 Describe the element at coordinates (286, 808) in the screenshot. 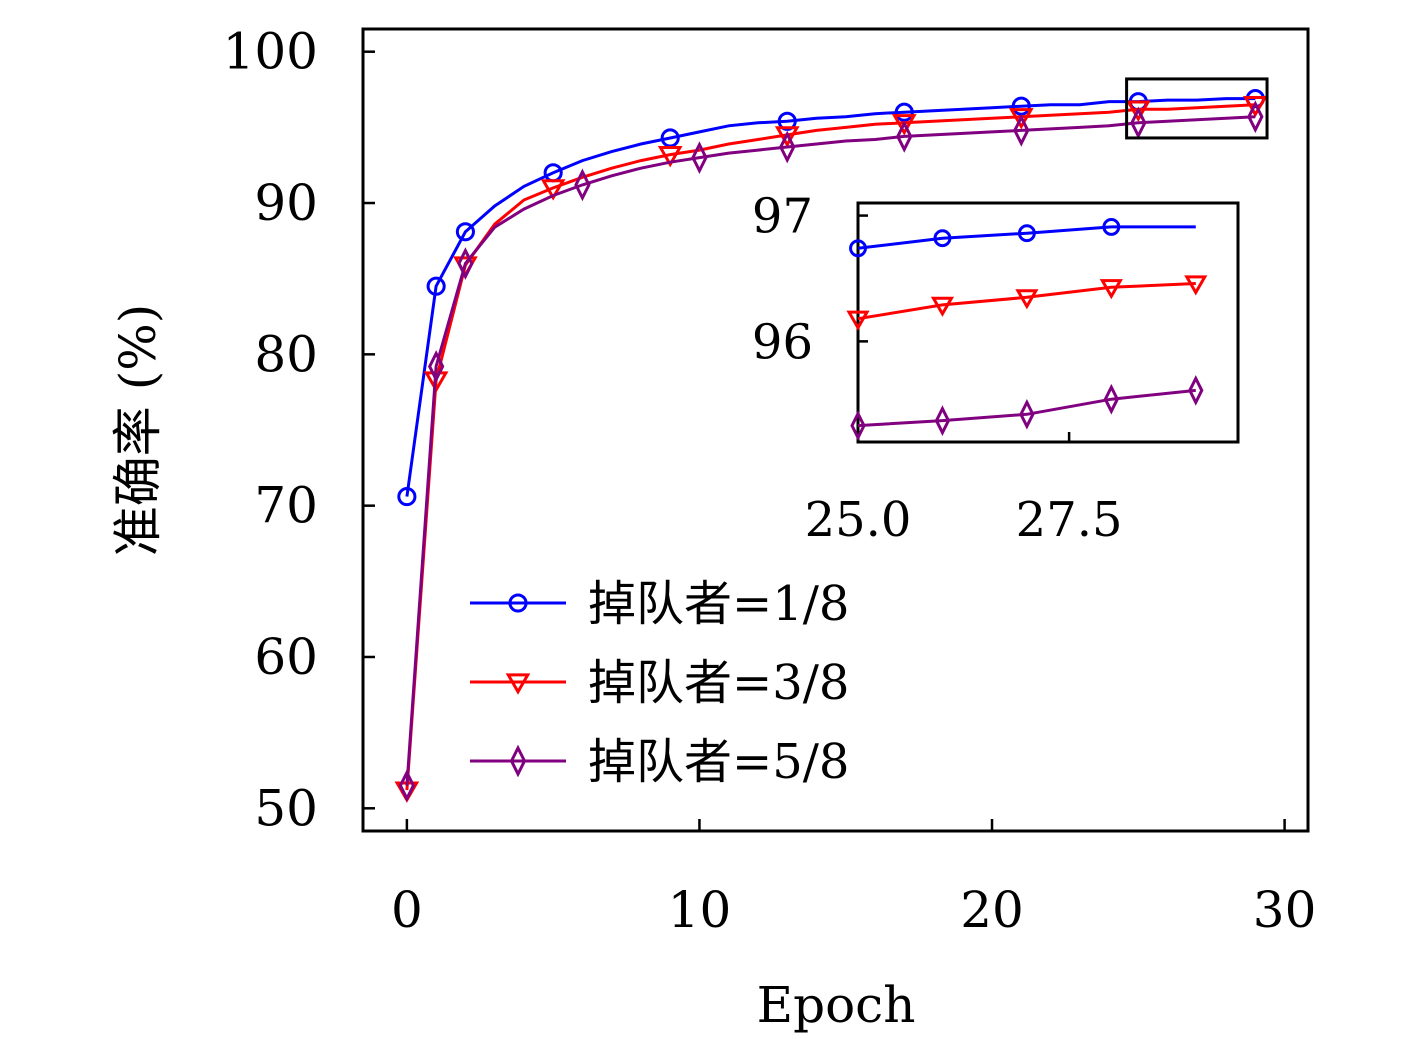

I see `y-tick-label: 50` at that location.